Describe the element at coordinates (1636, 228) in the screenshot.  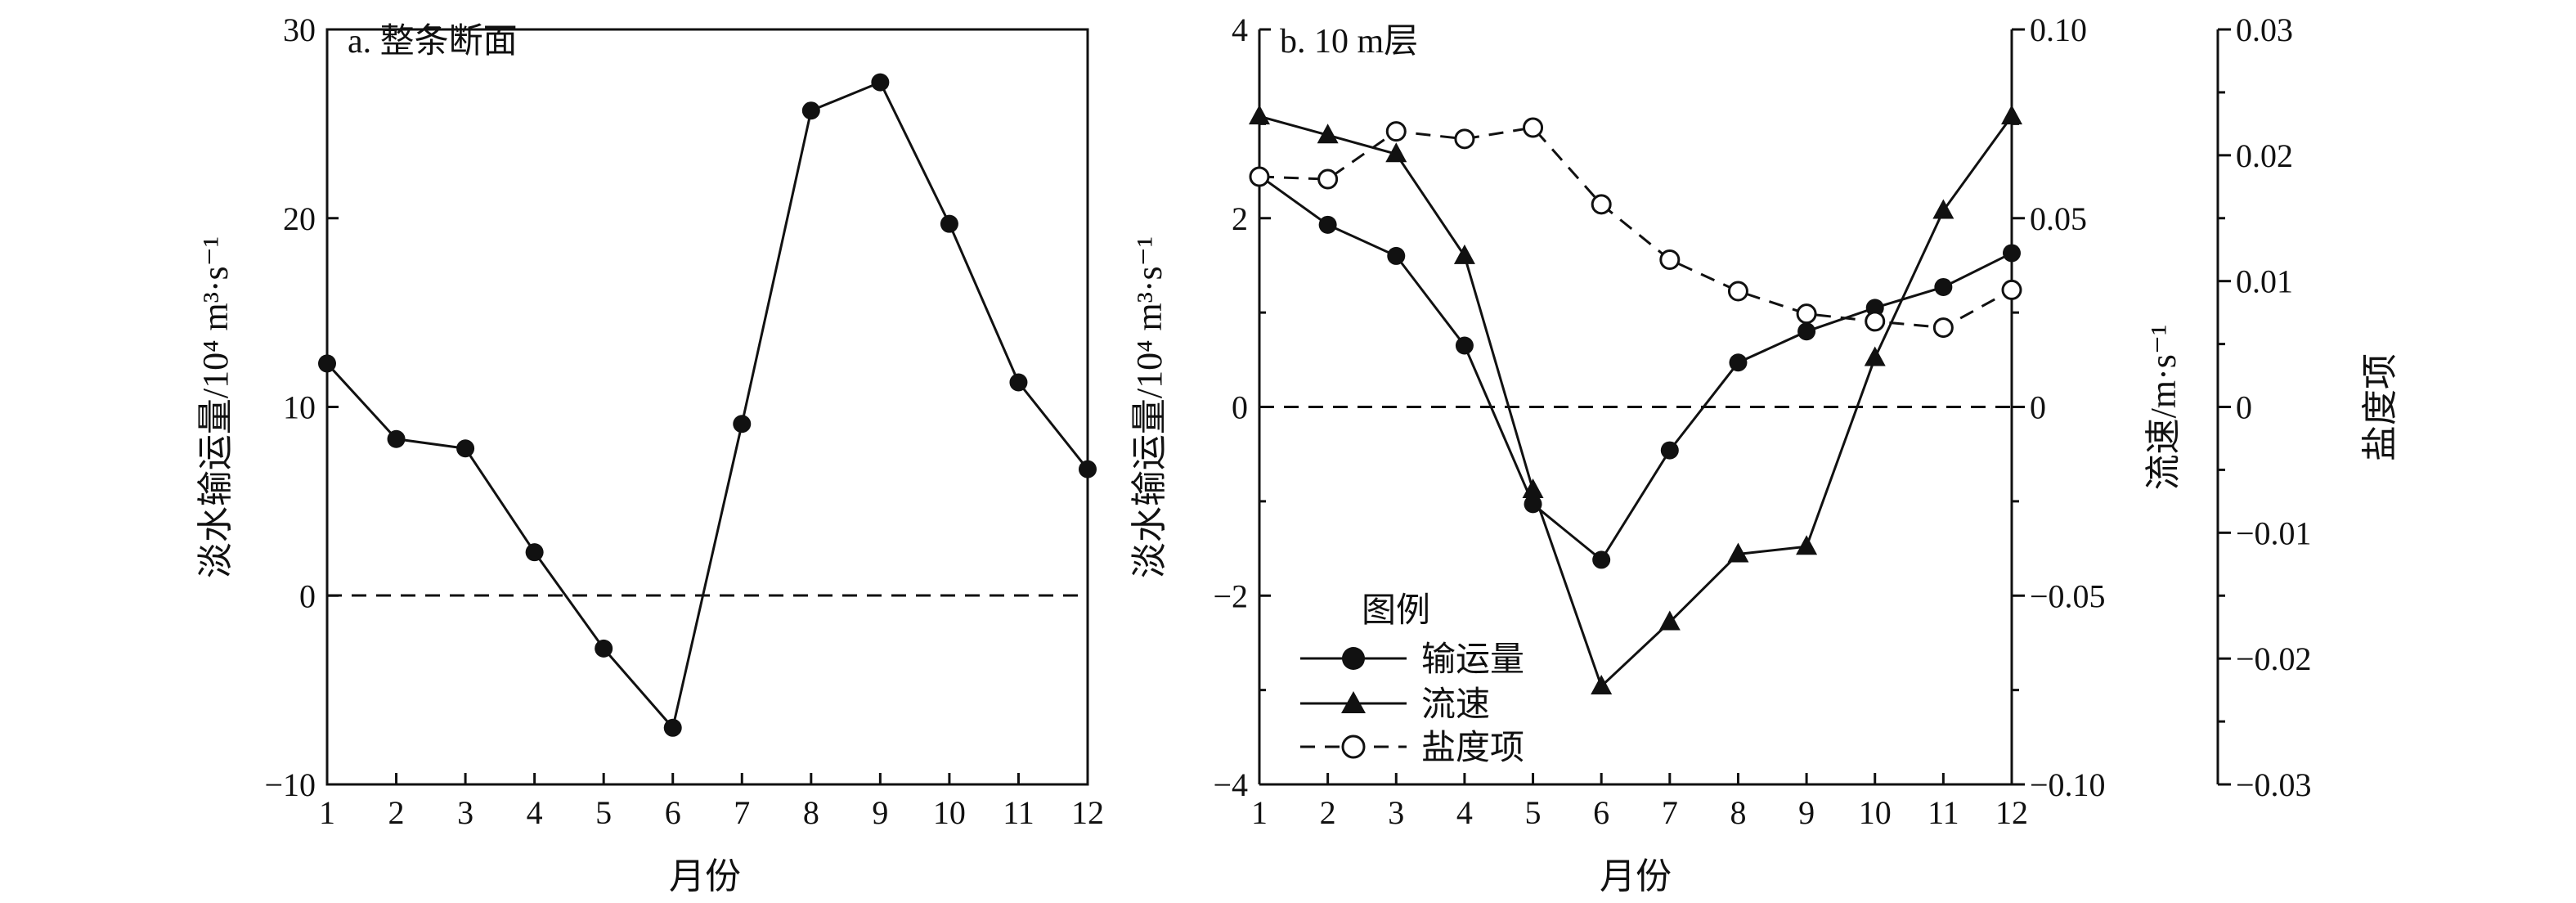
I see `series-line-salinity` at that location.